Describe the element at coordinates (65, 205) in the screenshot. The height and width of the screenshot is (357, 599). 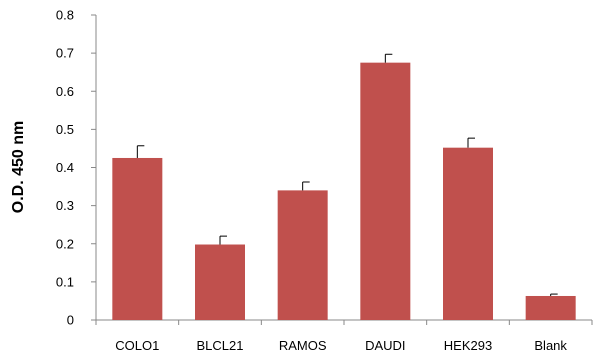
I see `y-tick-label: 0.3` at that location.